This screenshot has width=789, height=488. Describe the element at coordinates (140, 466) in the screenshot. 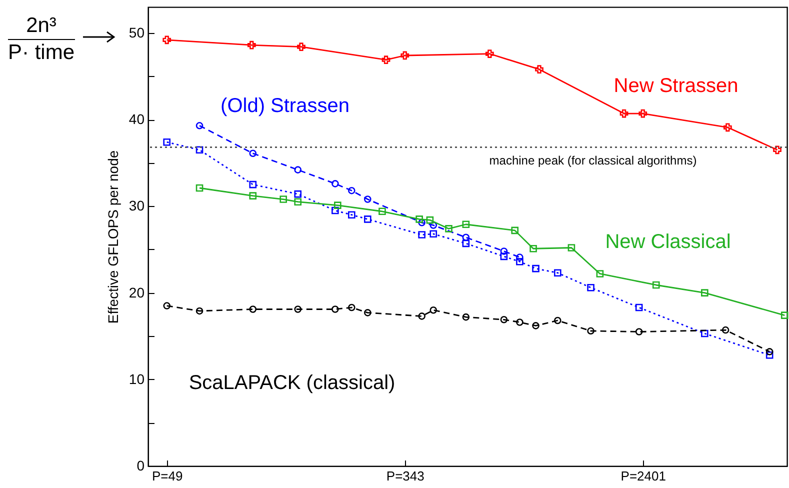

I see `y-tick-label: 0` at that location.